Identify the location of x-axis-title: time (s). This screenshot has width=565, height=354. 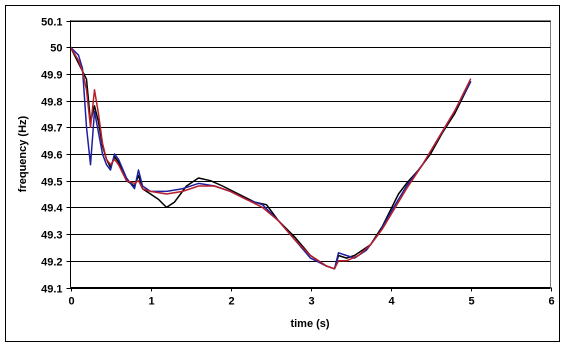
(309, 324).